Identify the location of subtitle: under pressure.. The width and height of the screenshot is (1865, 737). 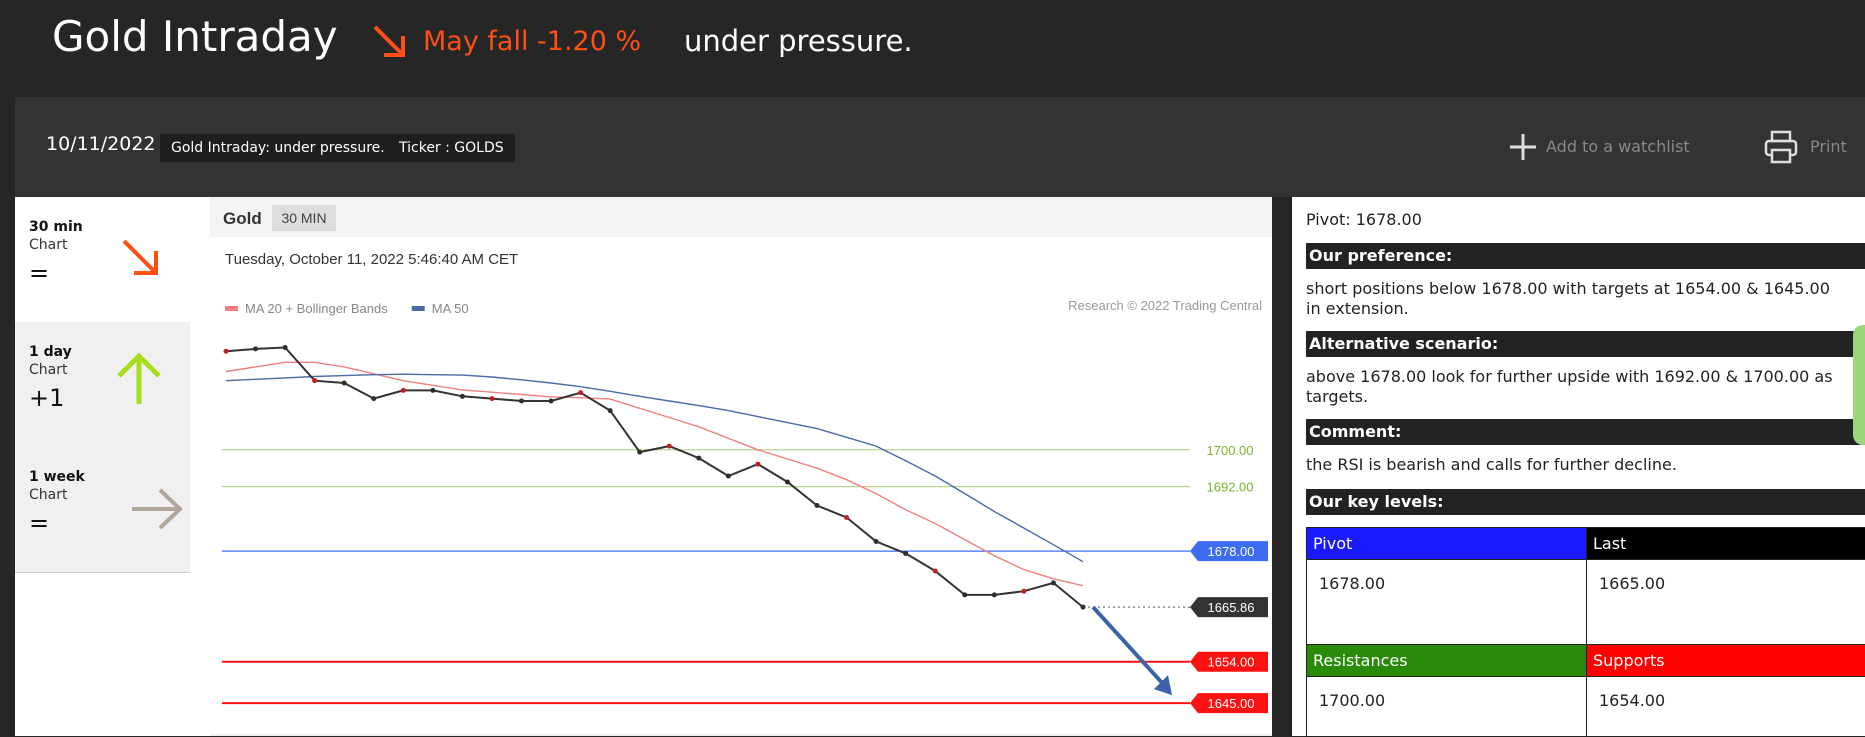
(798, 41).